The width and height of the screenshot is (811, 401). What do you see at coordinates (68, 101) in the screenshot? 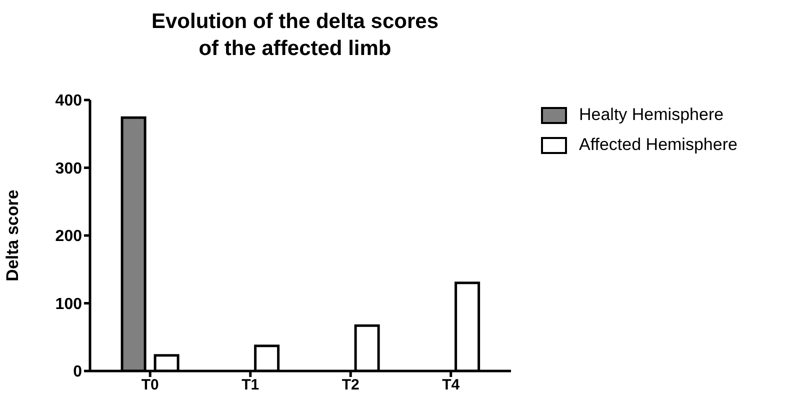
I see `y-tick-label: 400` at bounding box center [68, 101].